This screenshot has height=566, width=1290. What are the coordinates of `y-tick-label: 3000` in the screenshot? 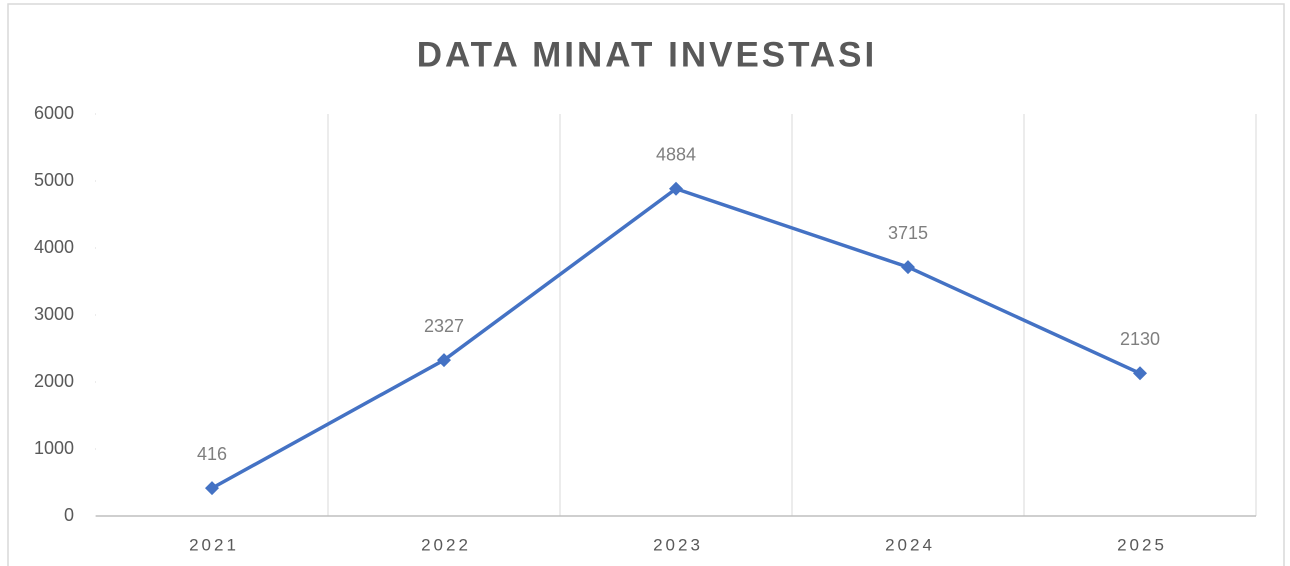 It's located at (54, 314).